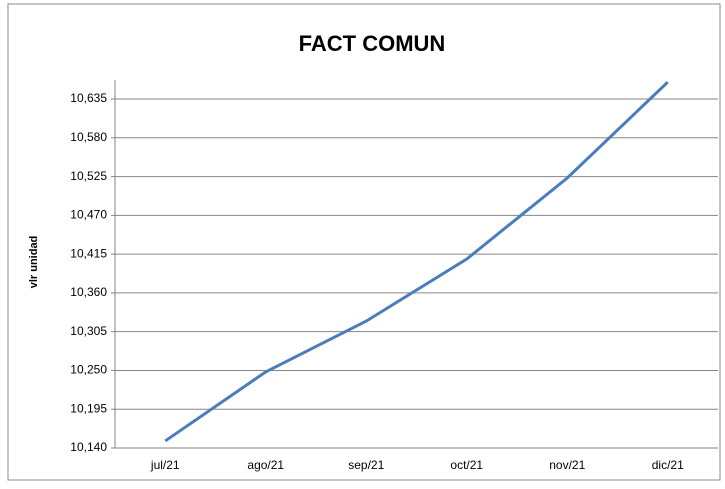 This screenshot has height=489, width=725. Describe the element at coordinates (165, 465) in the screenshot. I see `x-tick-label: jul/21` at that location.